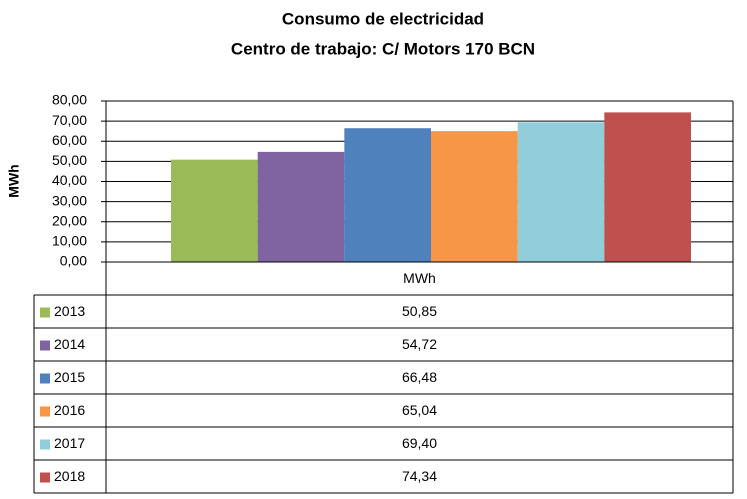 The height and width of the screenshot is (499, 747). I want to click on y-tick-label: 40,00, so click(69, 180).